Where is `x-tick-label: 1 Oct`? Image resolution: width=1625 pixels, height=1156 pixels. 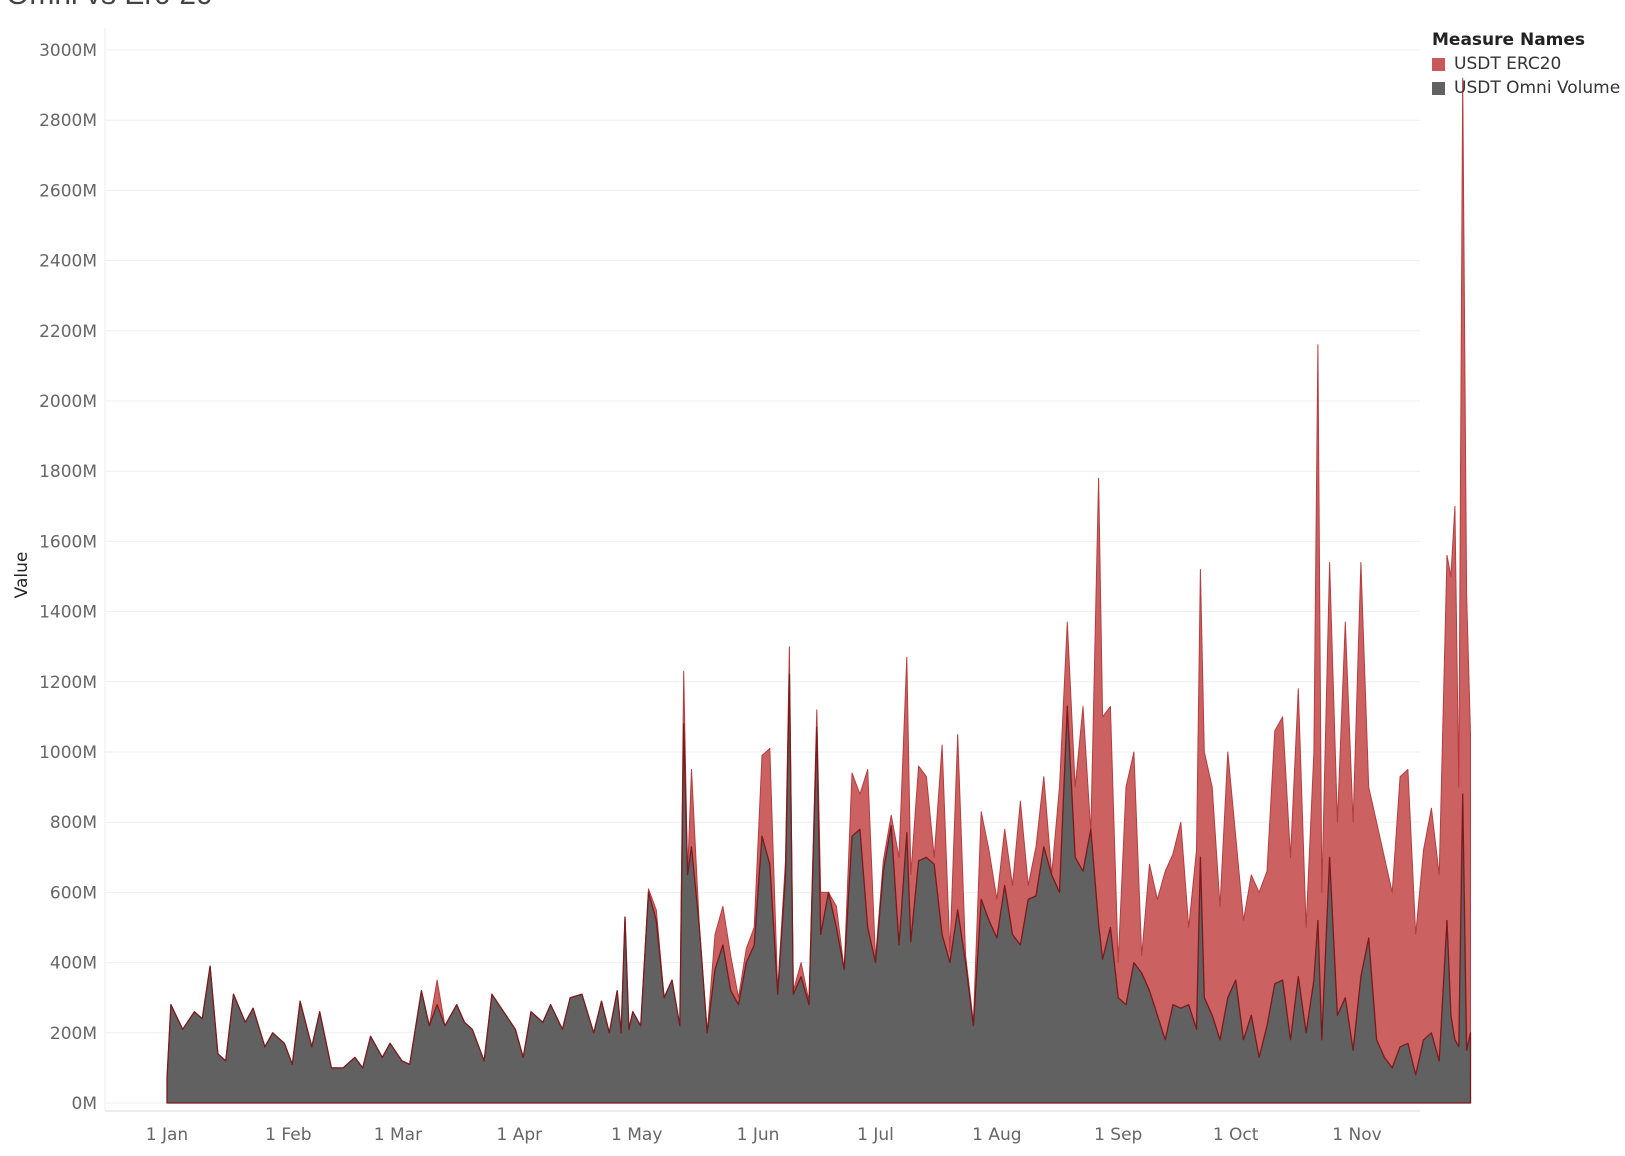 x-tick-label: 1 Oct is located at coordinates (1236, 1135).